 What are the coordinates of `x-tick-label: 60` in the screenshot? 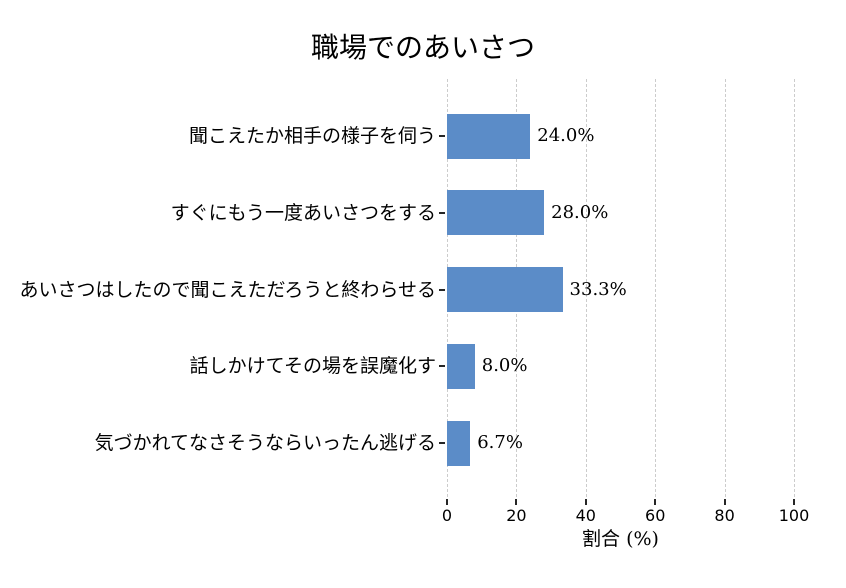 It's located at (655, 515).